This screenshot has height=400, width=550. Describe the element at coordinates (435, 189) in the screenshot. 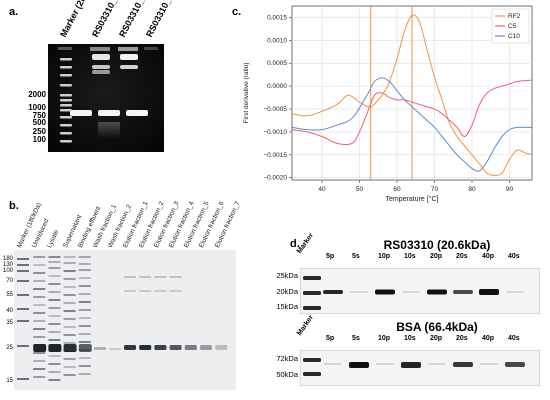

I see `x-tick-label: 70` at that location.